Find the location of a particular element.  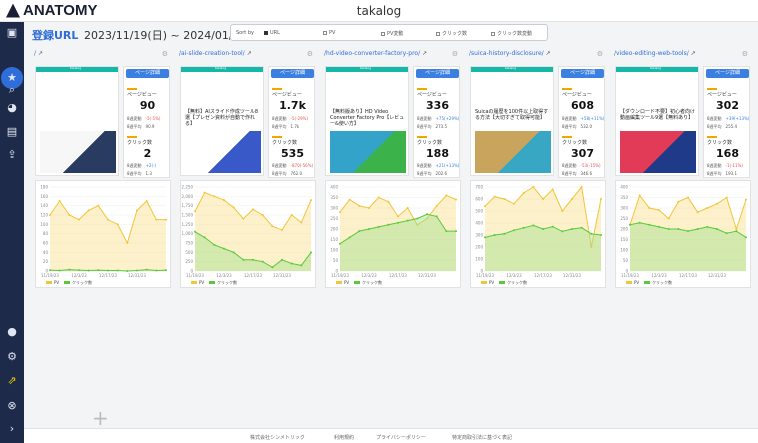

pv-change-row: 8週変動 -5(-5%) is located at coordinates (144, 118).